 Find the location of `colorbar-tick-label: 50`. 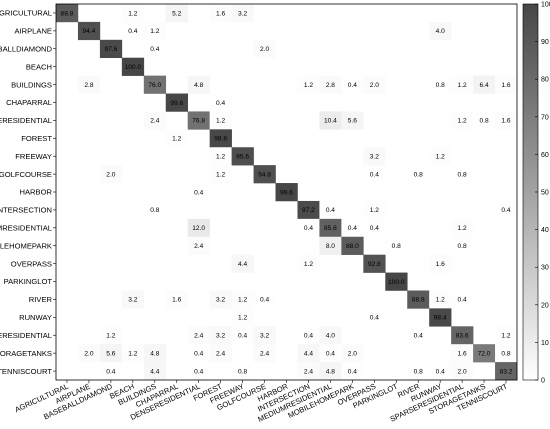

colorbar-tick-label: 50 is located at coordinates (545, 193).